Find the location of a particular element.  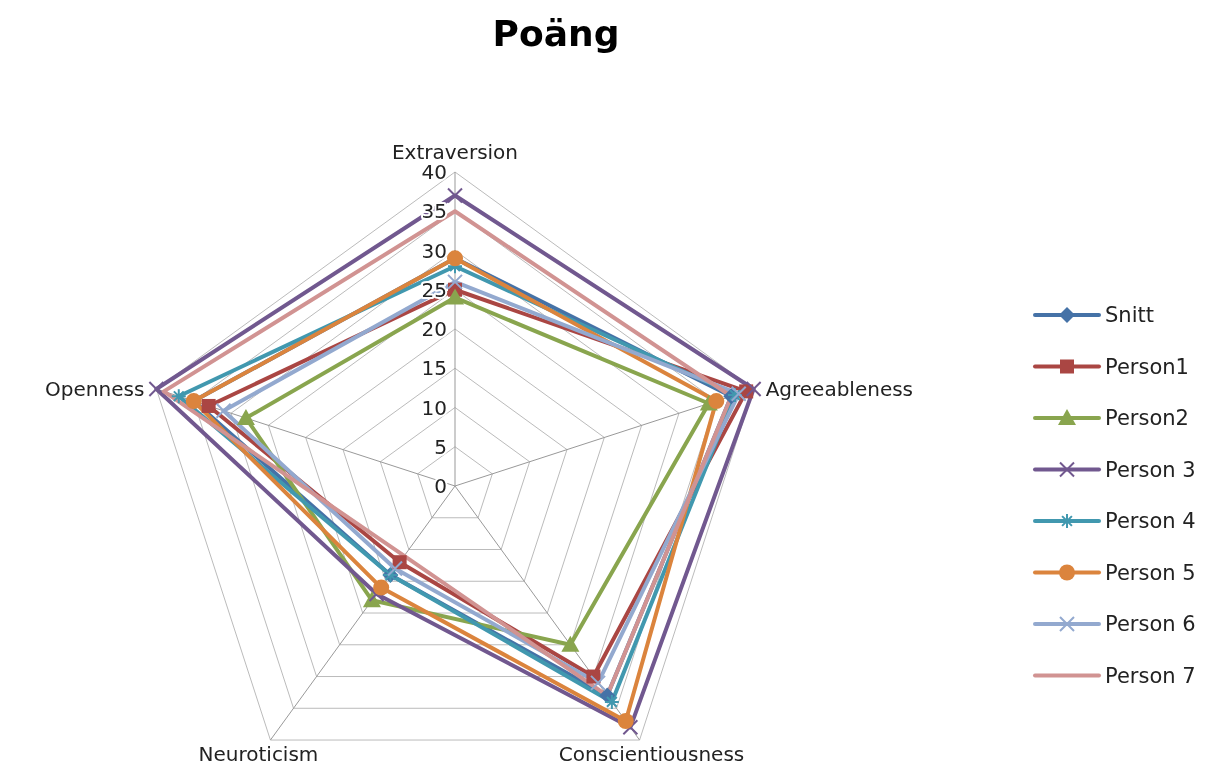

spoke-label: Neuroticism is located at coordinates (258, 754).